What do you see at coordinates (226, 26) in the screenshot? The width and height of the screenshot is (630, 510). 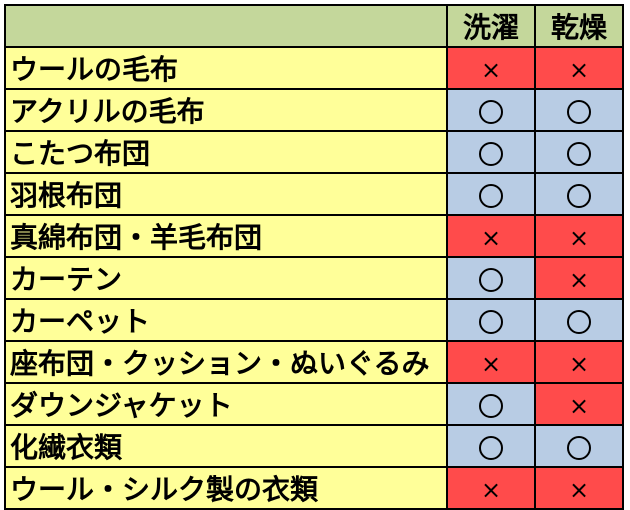 I see `header-item` at bounding box center [226, 26].